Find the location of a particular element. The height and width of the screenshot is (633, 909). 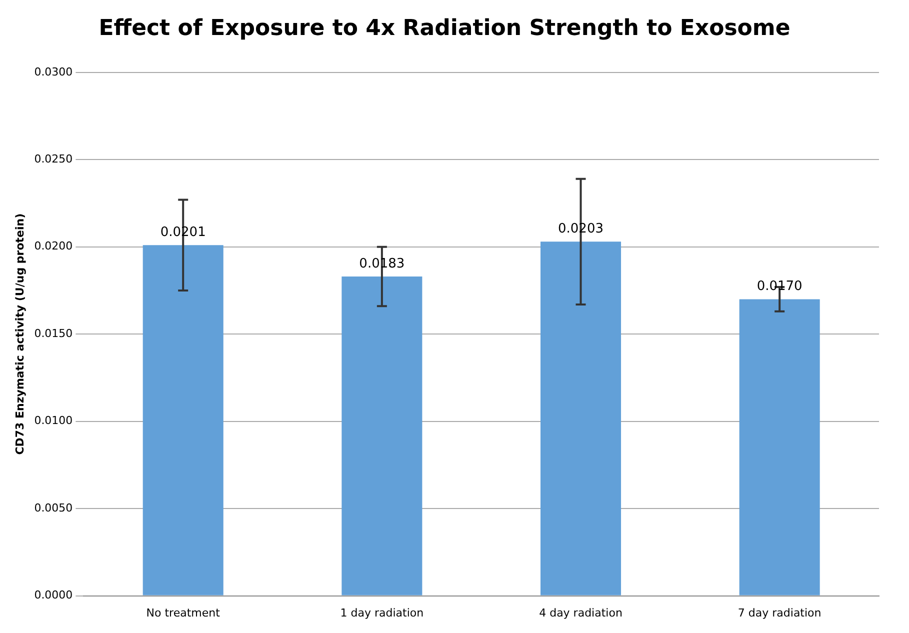

y-tick-label: 0.0100 is located at coordinates (53, 421).